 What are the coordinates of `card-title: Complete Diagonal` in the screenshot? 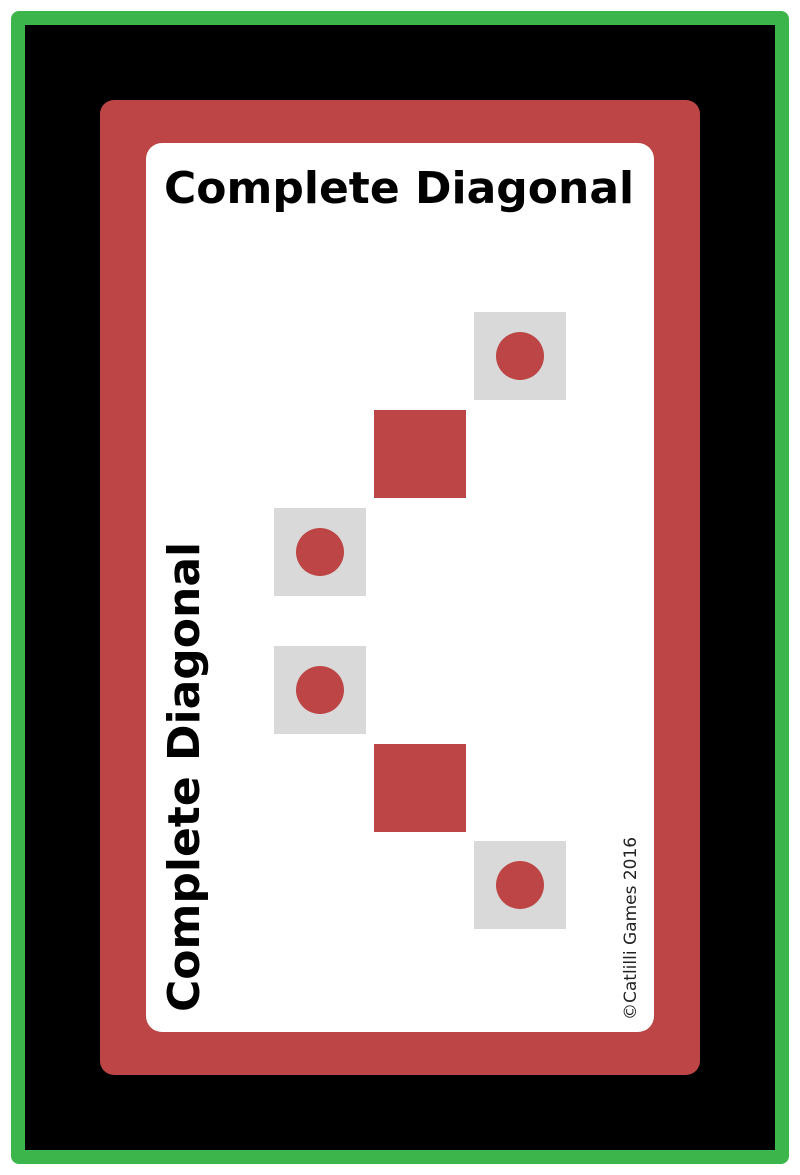 It's located at (399, 188).